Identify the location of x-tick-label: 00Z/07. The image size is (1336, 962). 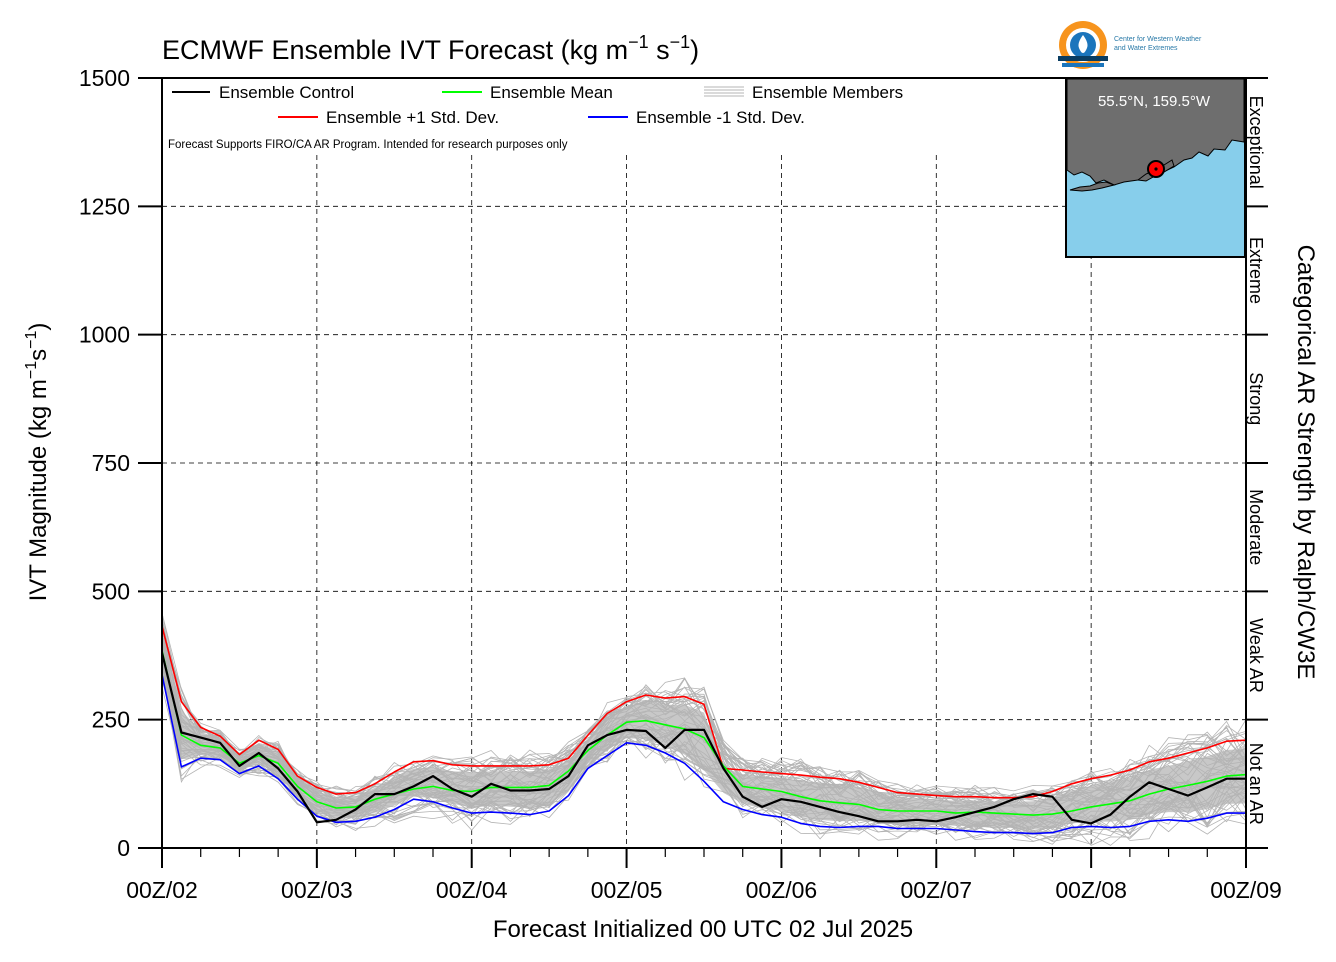
(936, 890).